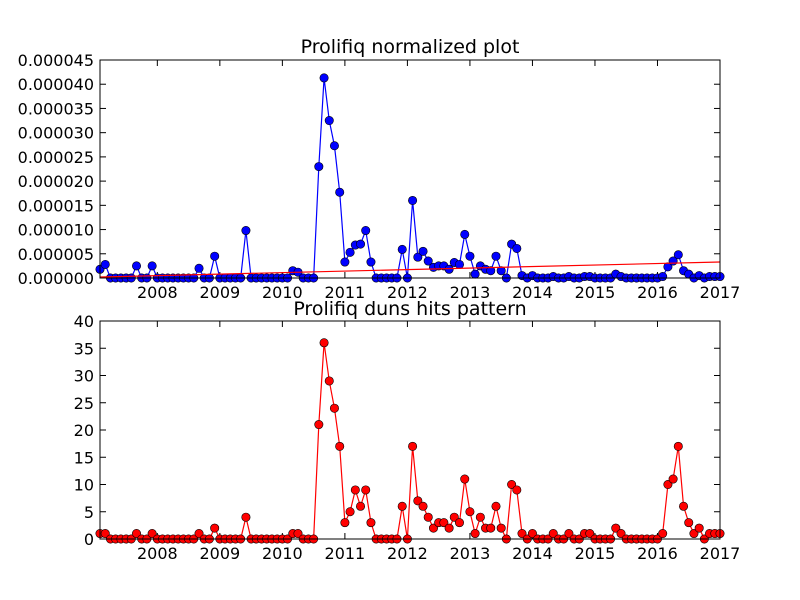  What do you see at coordinates (84, 430) in the screenshot?
I see `duns-hits-plot-y-tick-label: 20` at bounding box center [84, 430].